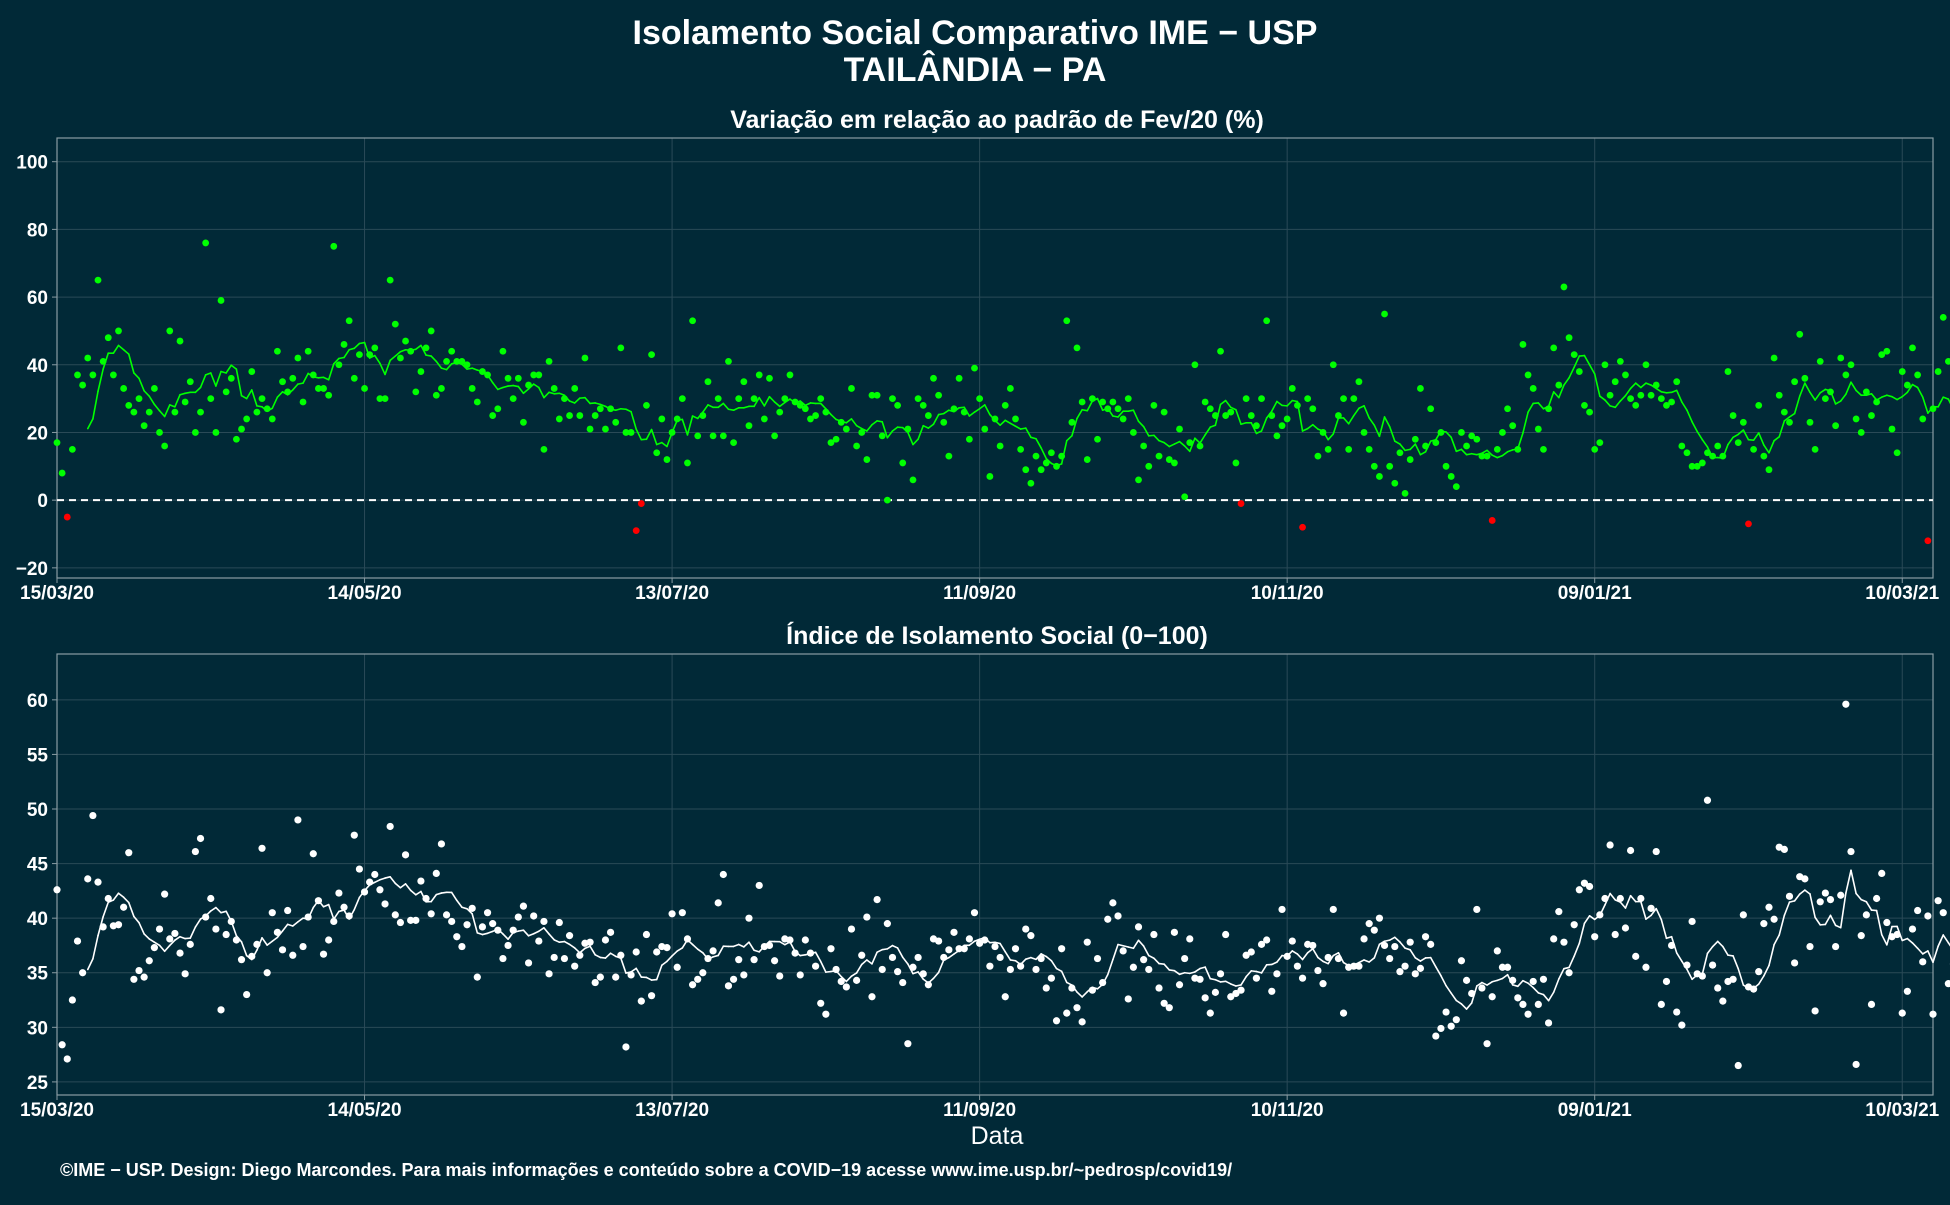  What do you see at coordinates (37, 1028) in the screenshot?
I see `panel2-y-tick-label: 30` at bounding box center [37, 1028].